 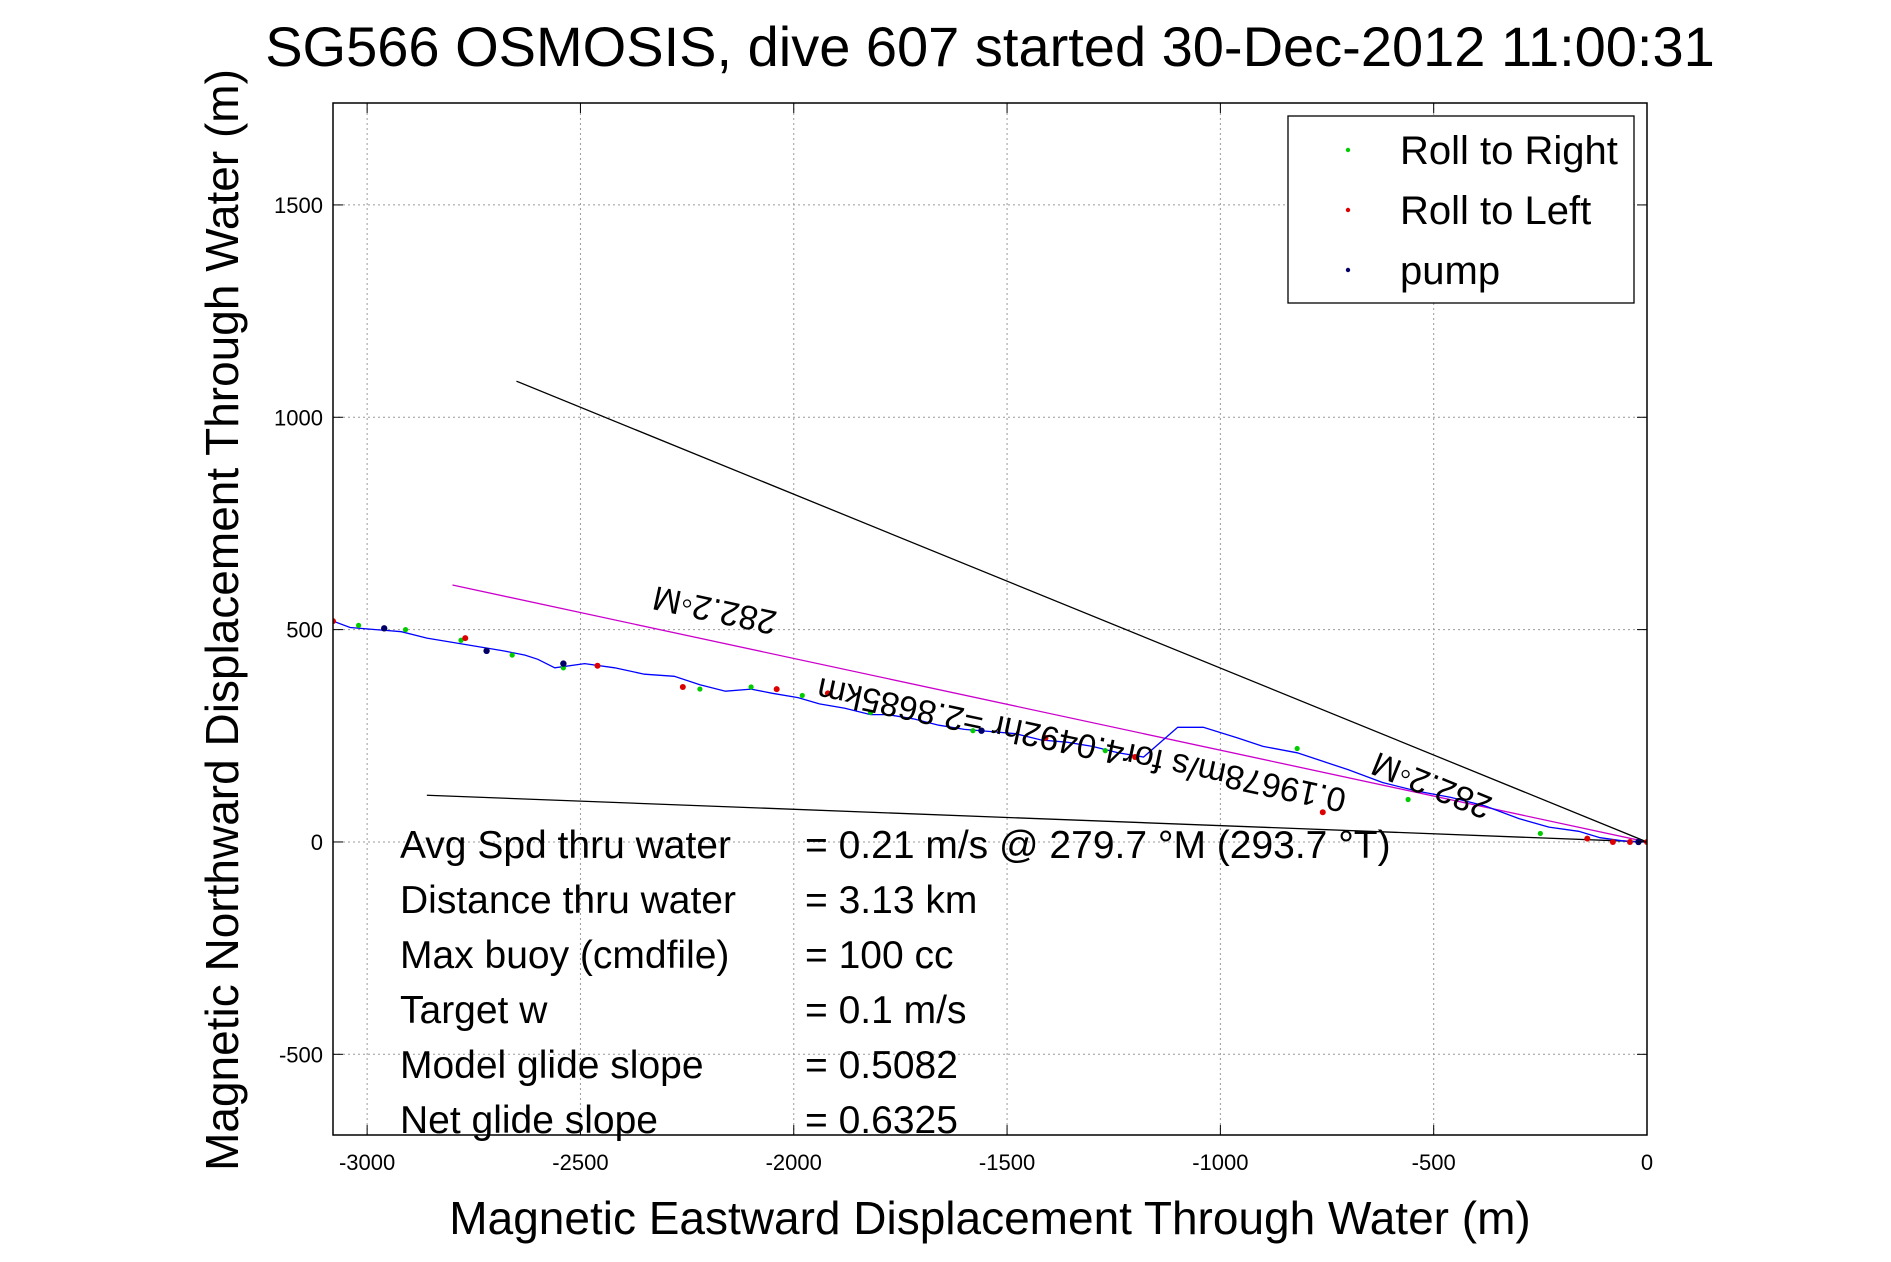 What do you see at coordinates (1647, 1162) in the screenshot?
I see `x-tick-label: 0` at bounding box center [1647, 1162].